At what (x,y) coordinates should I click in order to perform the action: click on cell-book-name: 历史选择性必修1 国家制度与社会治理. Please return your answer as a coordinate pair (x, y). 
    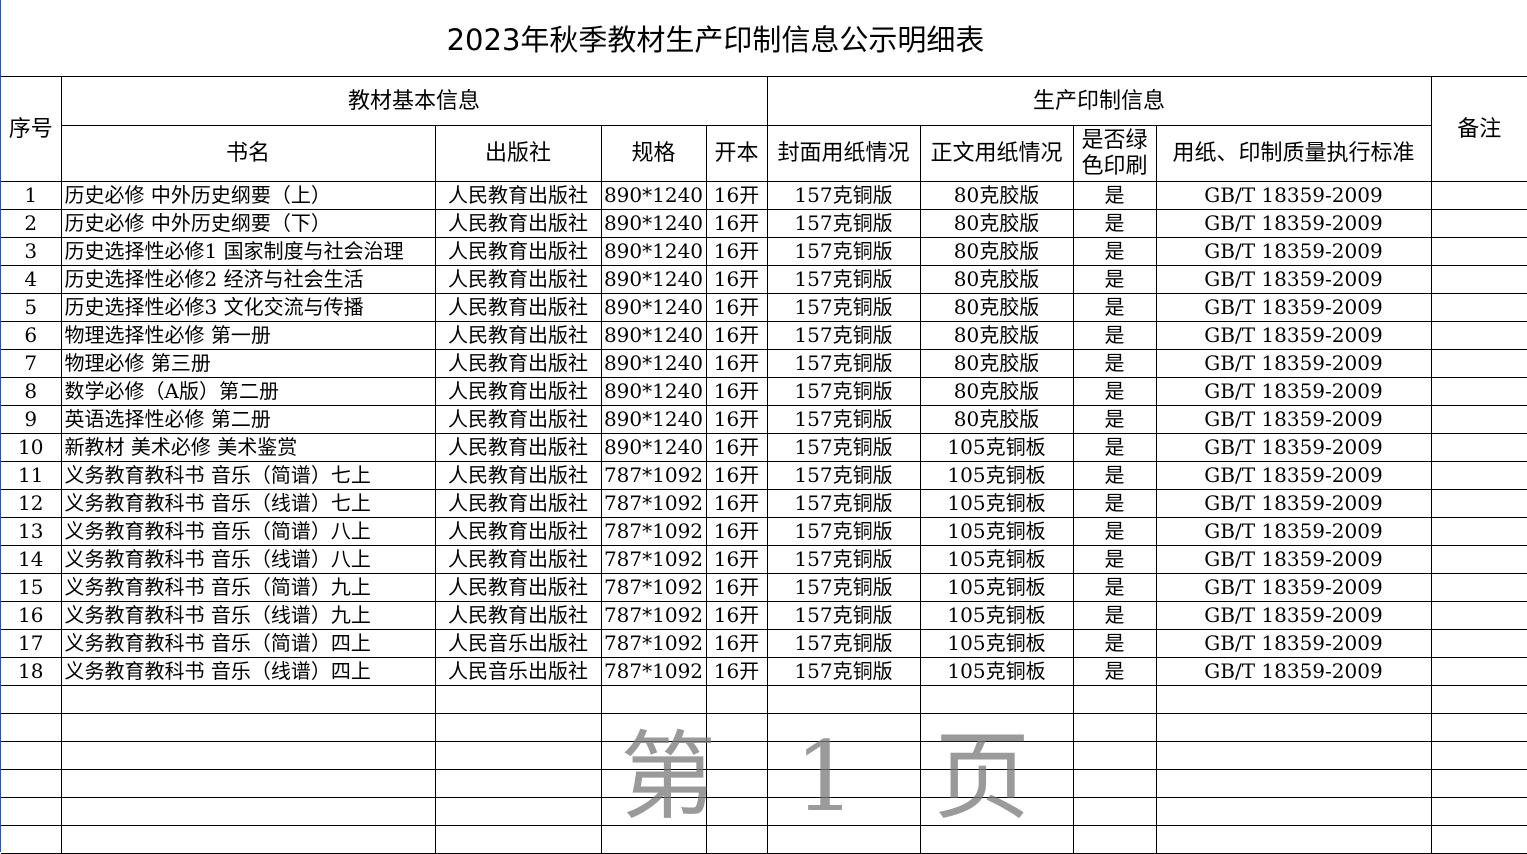
    Looking at the image, I should click on (248, 251).